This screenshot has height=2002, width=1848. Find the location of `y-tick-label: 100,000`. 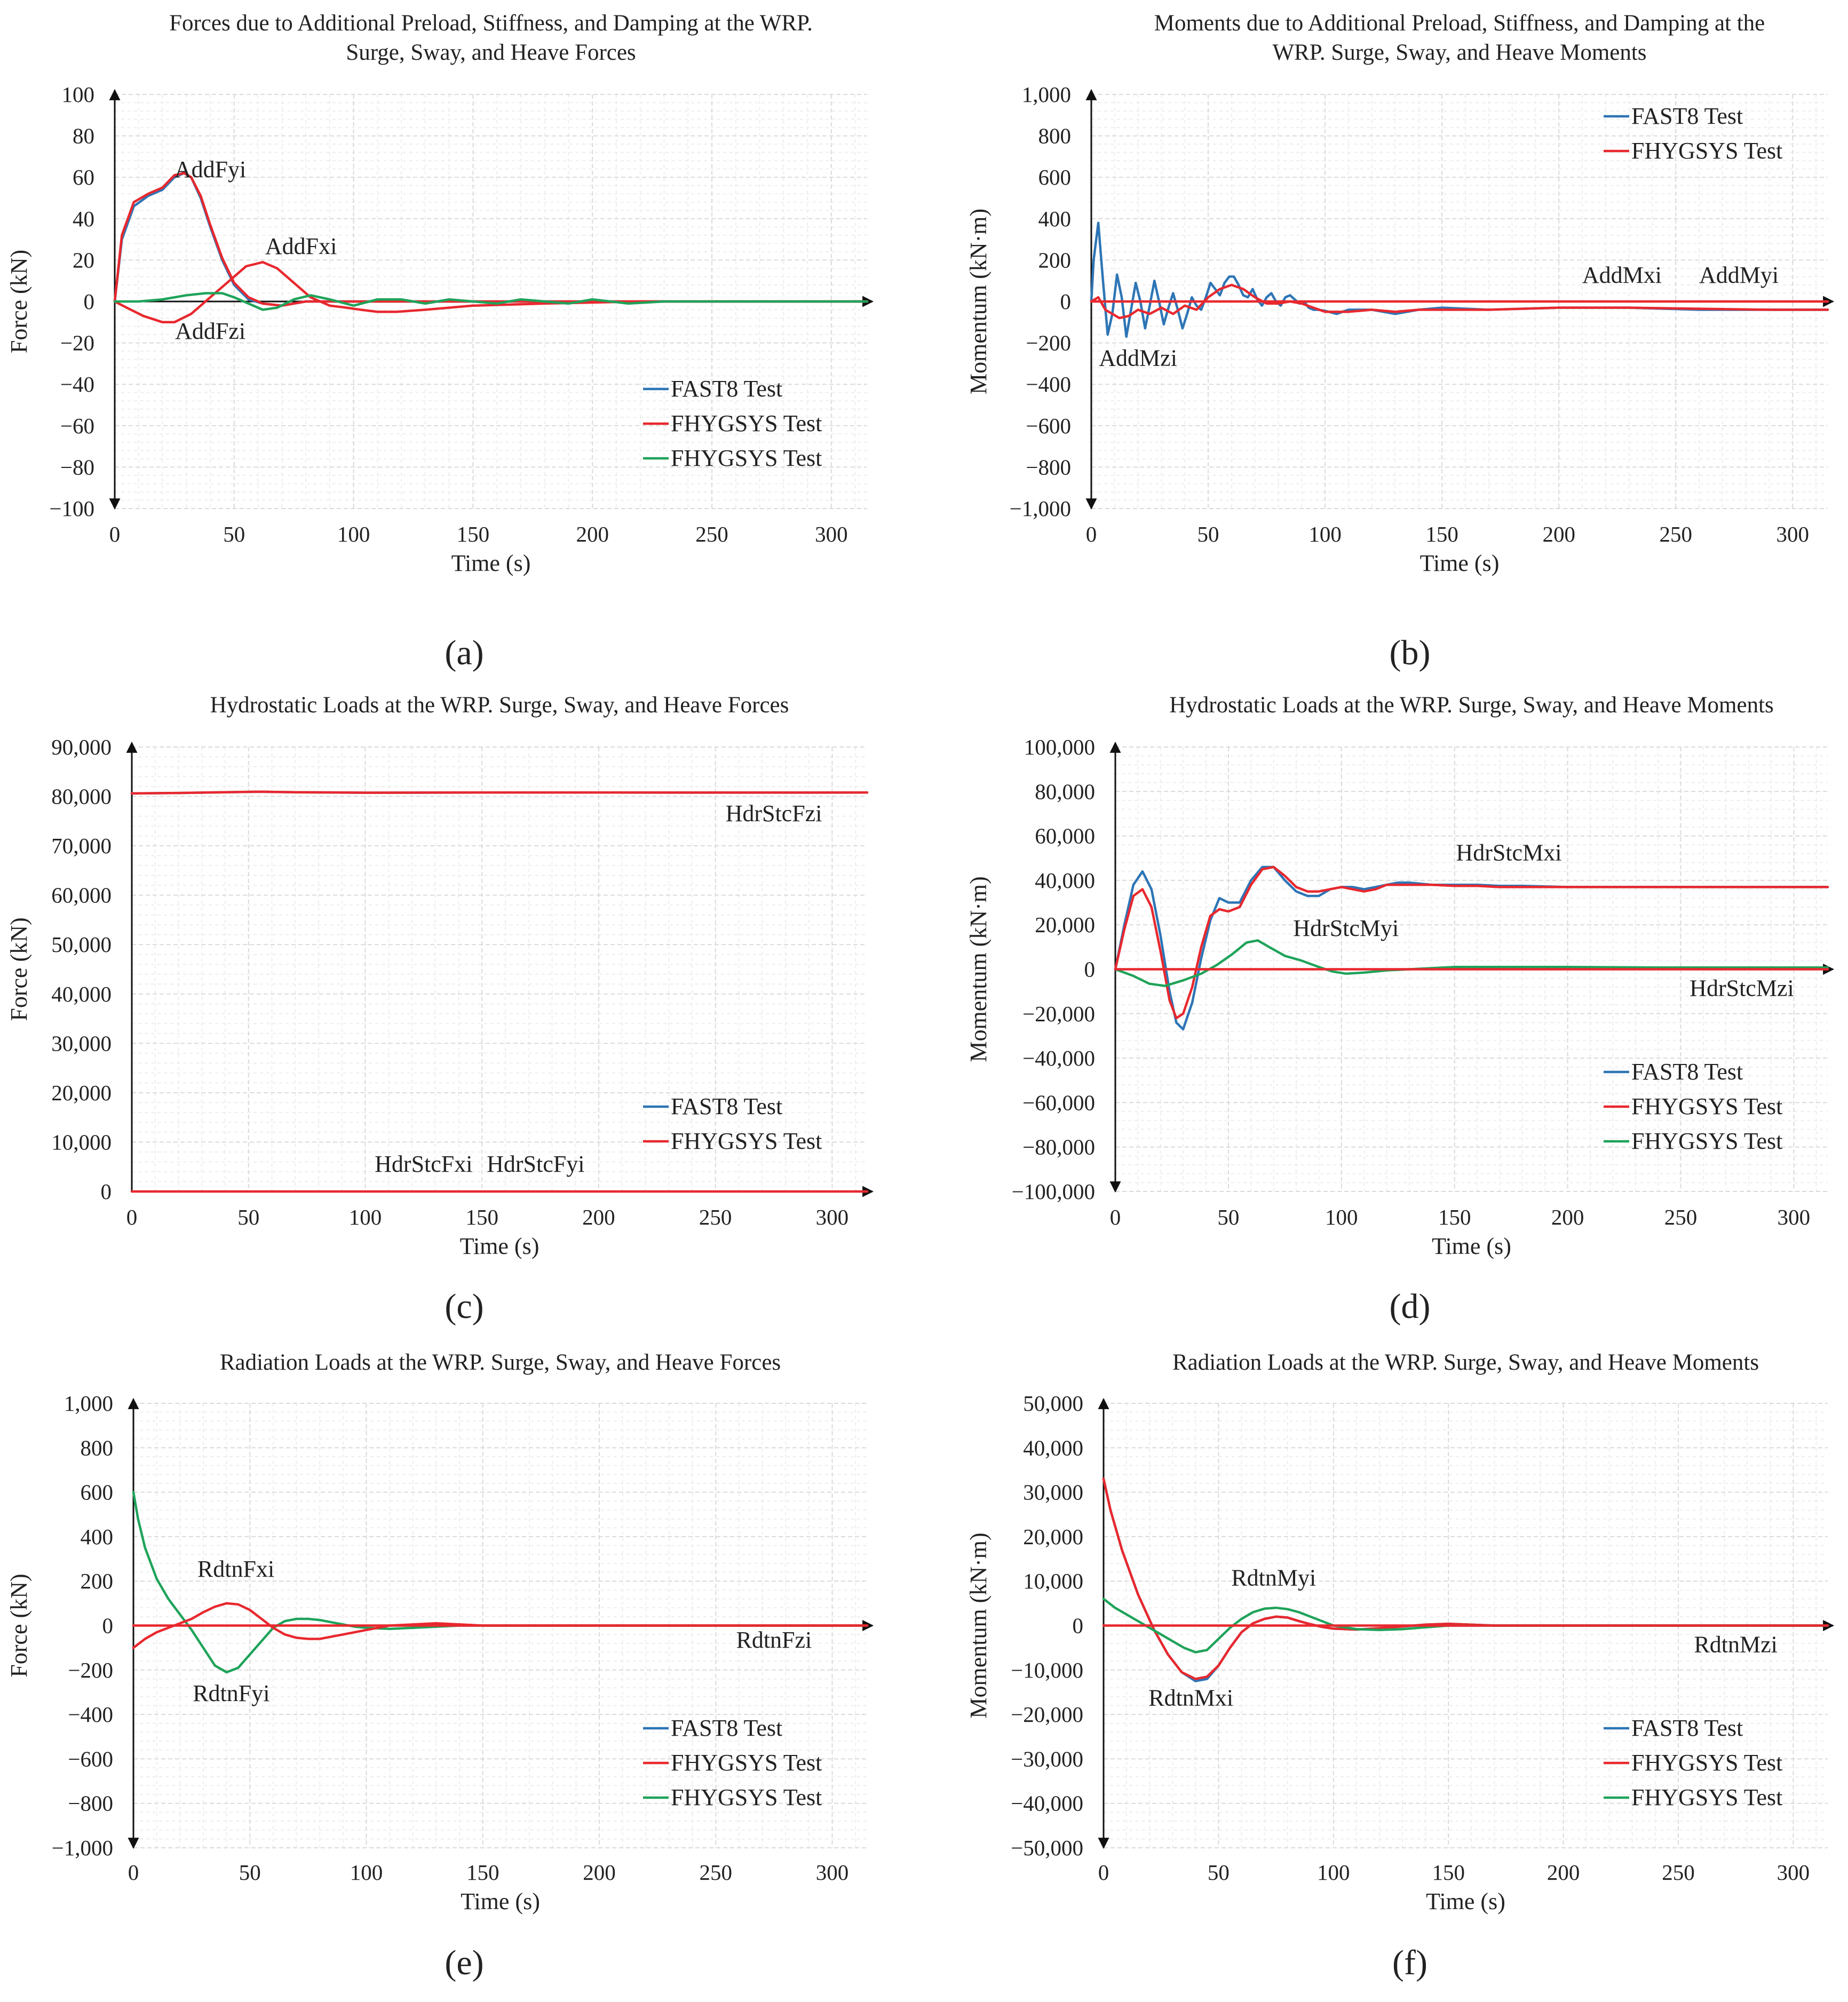

y-tick-label: 100,000 is located at coordinates (1060, 747).